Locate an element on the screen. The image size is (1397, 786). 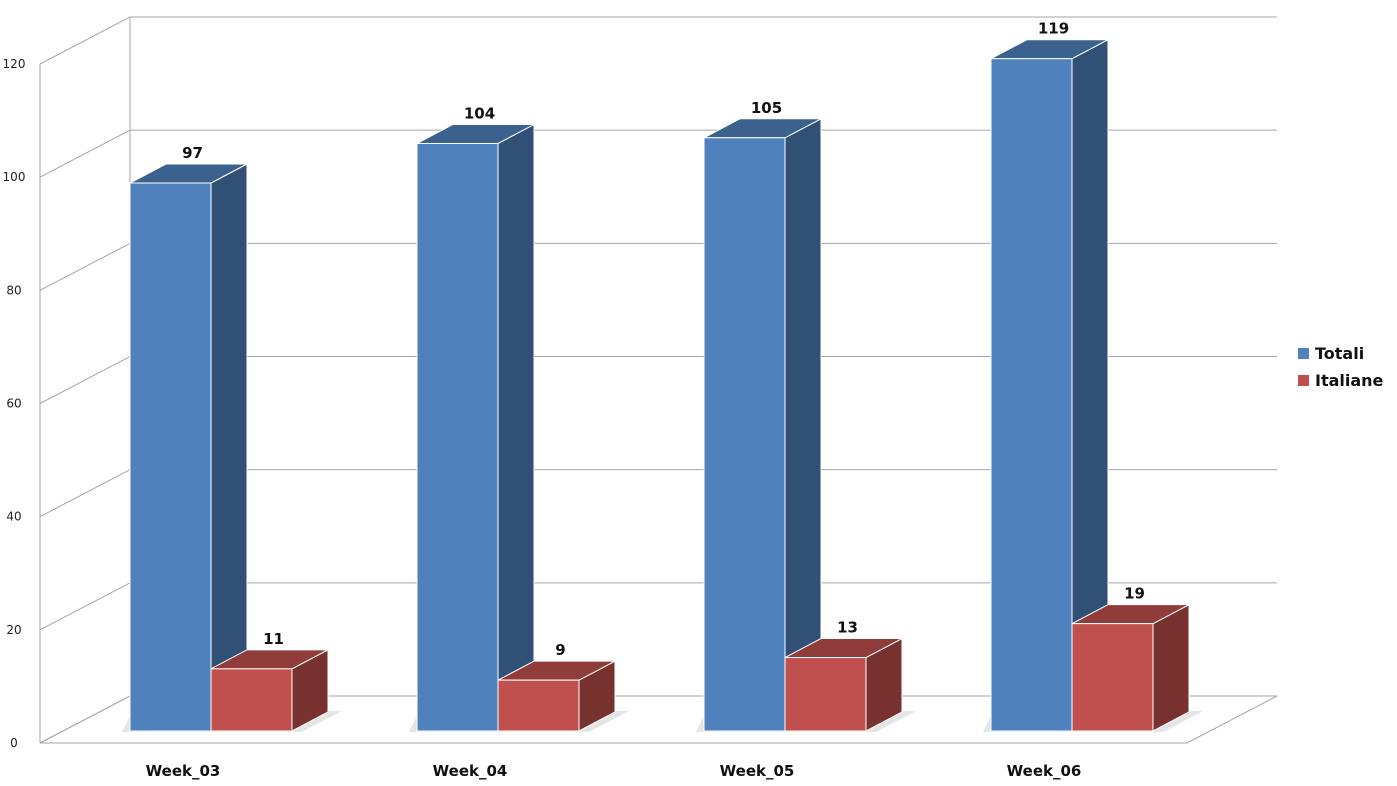
data-label: 9 is located at coordinates (560, 650).